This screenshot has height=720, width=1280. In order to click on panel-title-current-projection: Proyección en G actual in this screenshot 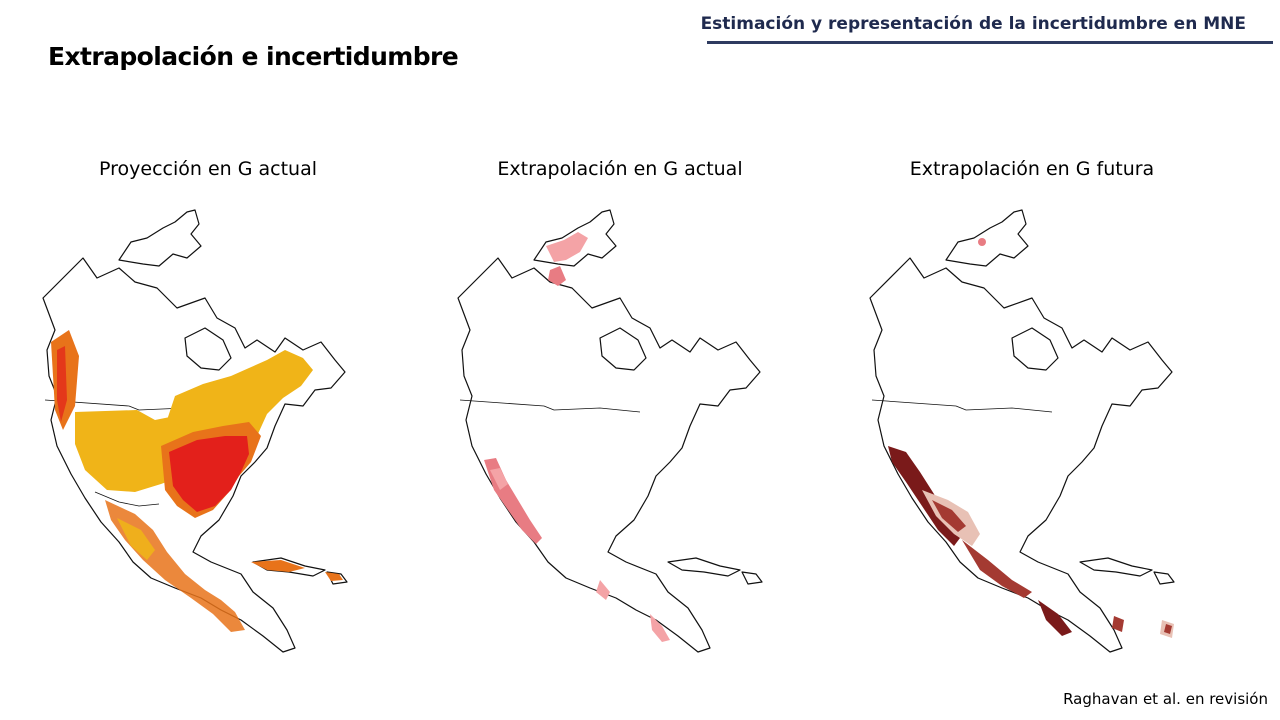, I will do `click(208, 169)`.